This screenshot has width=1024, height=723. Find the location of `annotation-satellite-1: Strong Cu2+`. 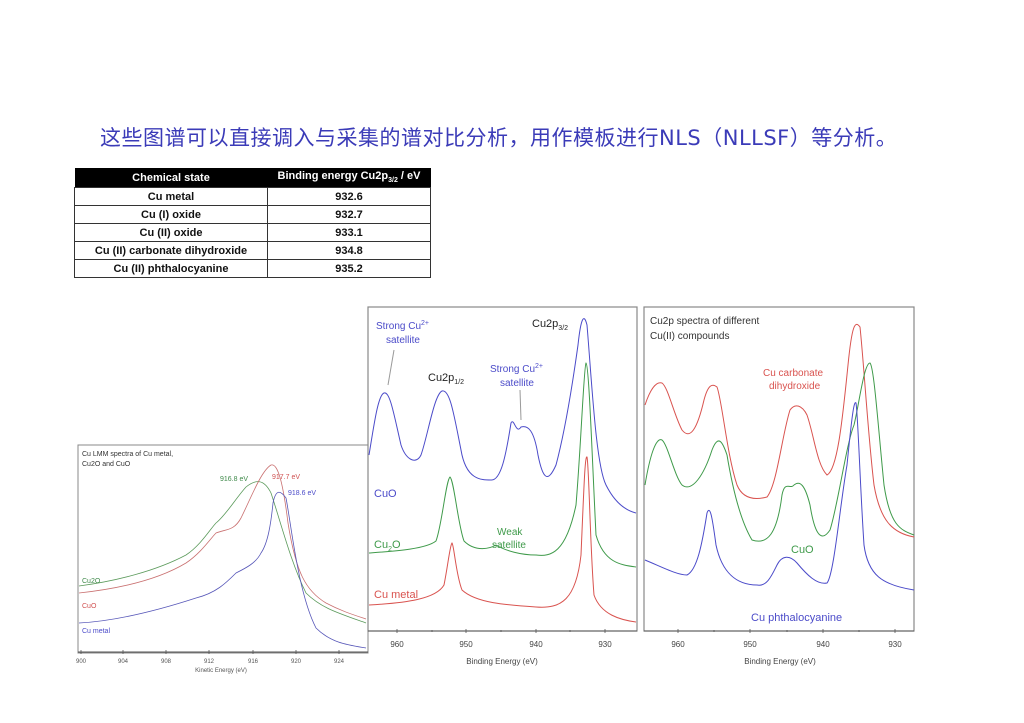

annotation-satellite-1: Strong Cu2+ is located at coordinates (402, 326).